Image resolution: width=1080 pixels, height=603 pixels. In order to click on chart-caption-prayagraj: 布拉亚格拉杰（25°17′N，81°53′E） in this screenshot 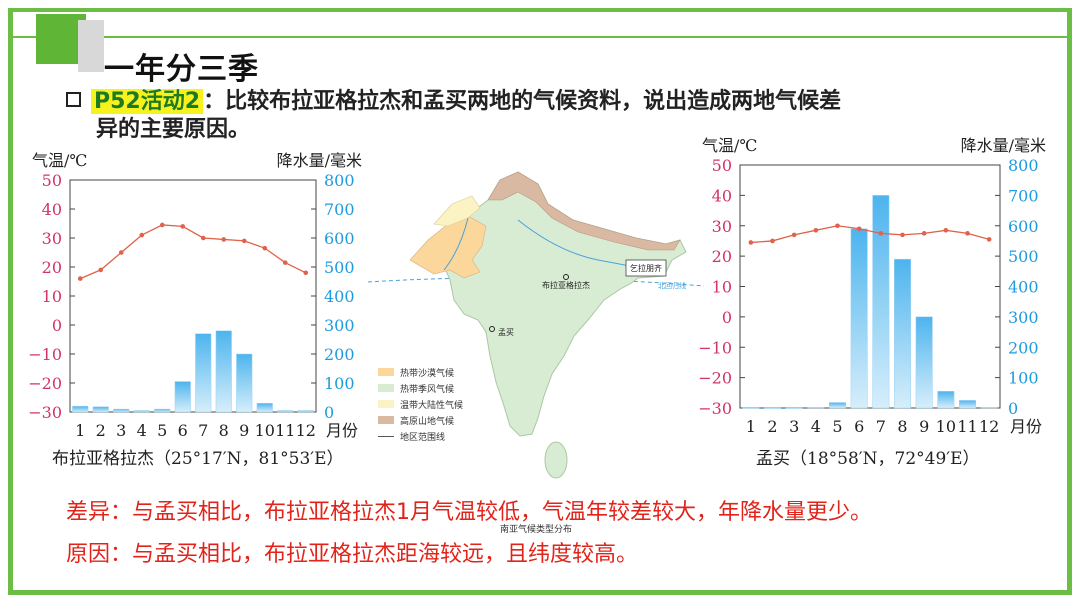, I will do `click(198, 459)`.